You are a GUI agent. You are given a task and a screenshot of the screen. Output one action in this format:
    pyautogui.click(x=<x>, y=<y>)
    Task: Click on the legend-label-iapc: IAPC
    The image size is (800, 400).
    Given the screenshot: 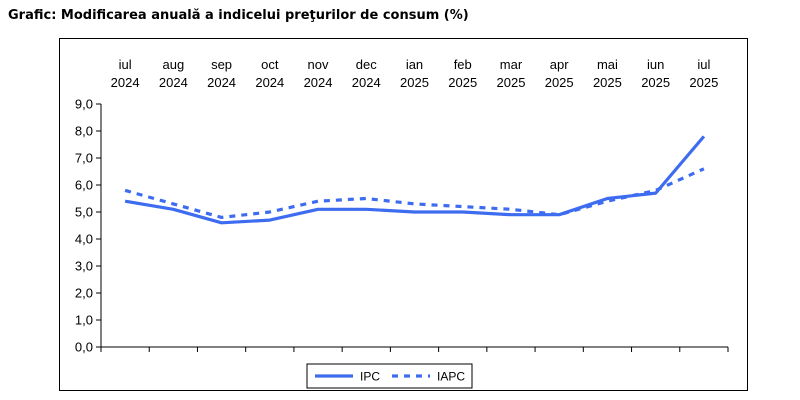 What is the action you would take?
    pyautogui.click(x=451, y=377)
    